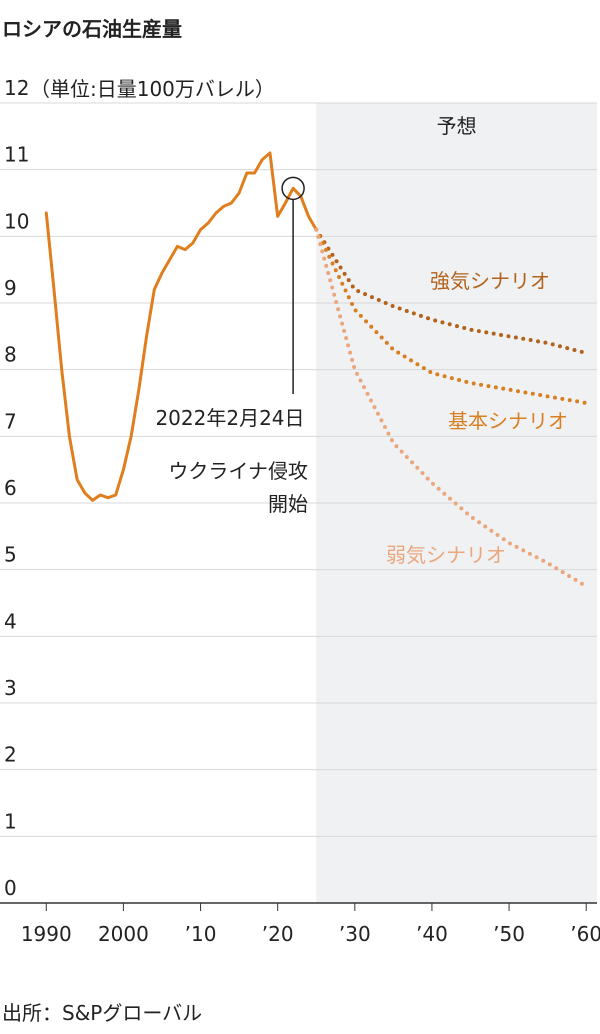 The image size is (600, 1034). I want to click on x-tick-label: 2000, so click(123, 934).